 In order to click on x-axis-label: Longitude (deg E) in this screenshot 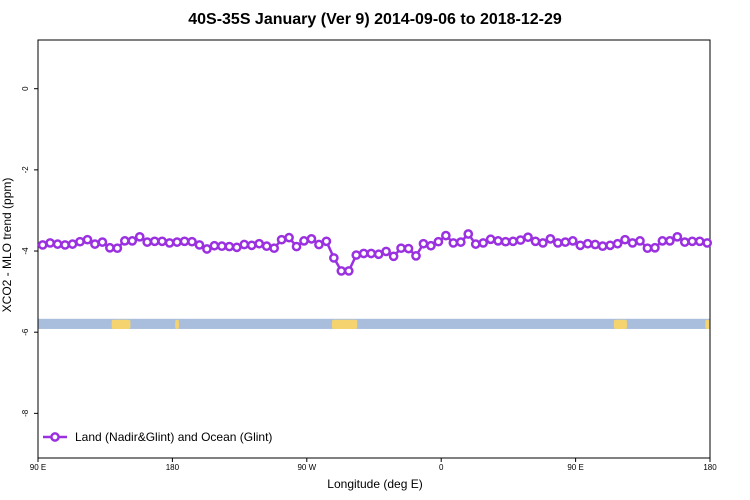, I will do `click(374, 484)`.